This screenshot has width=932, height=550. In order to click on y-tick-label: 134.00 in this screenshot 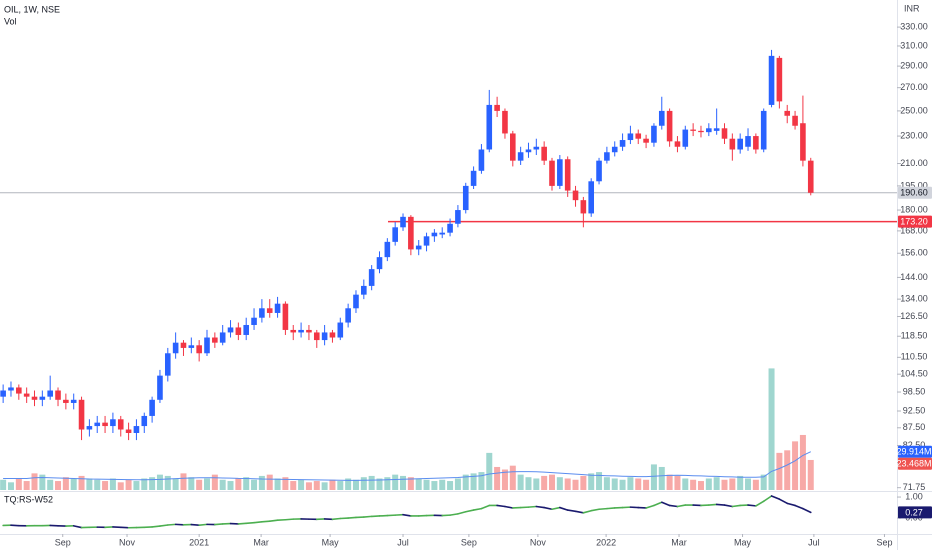, I will do `click(914, 299)`.